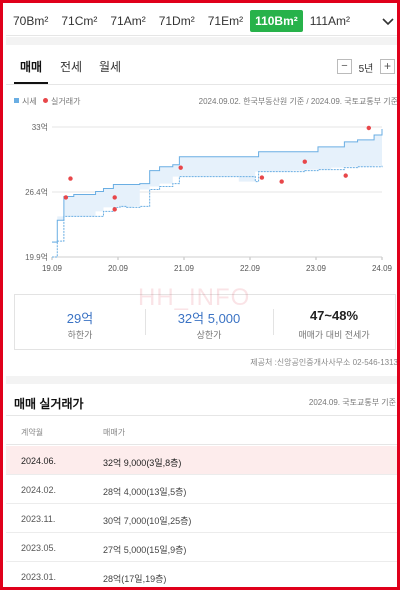 The height and width of the screenshot is (590, 400). I want to click on price-summary-box: 29억 하한가 32억 5,000 상한가 47~48% 매매가 대비 전세가, so click(205, 322).